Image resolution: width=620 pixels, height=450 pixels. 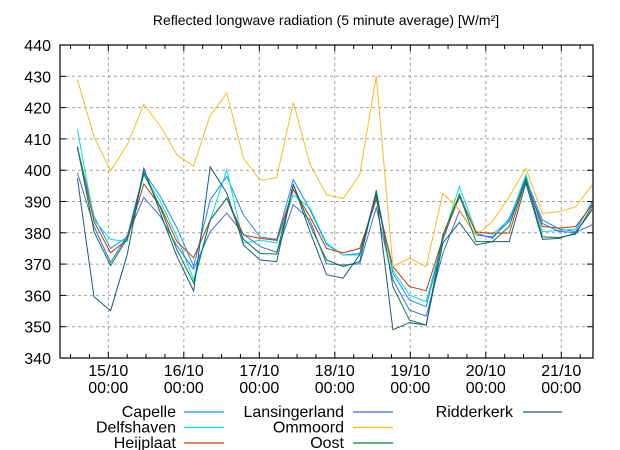 I want to click on y-tick-label: 400, so click(x=37, y=171).